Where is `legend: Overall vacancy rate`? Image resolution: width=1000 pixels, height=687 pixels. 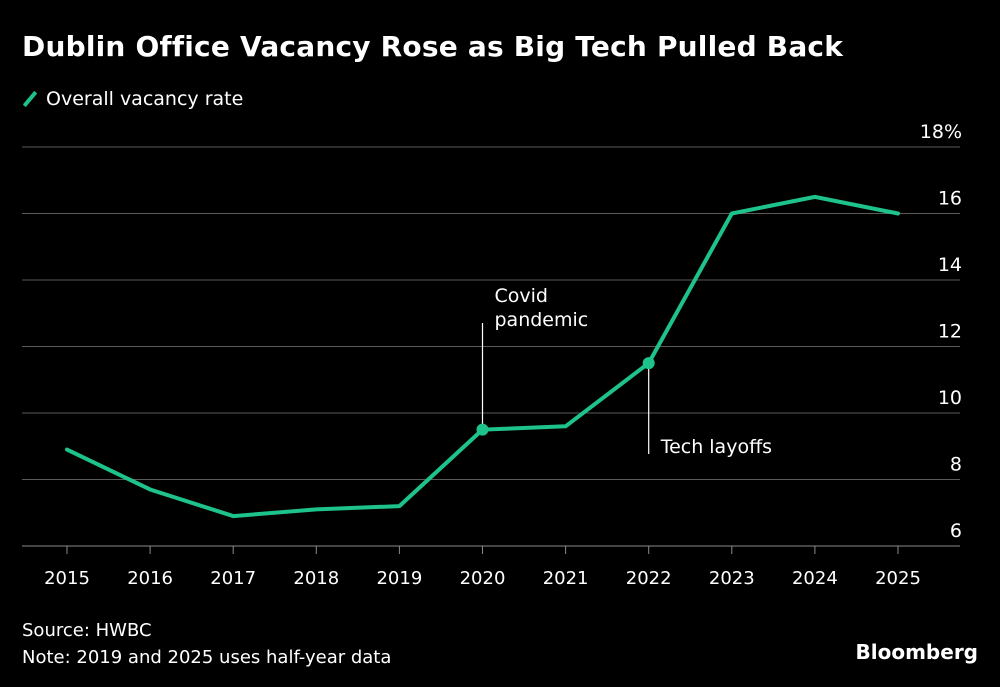
legend: Overall vacancy rate is located at coordinates (132, 99).